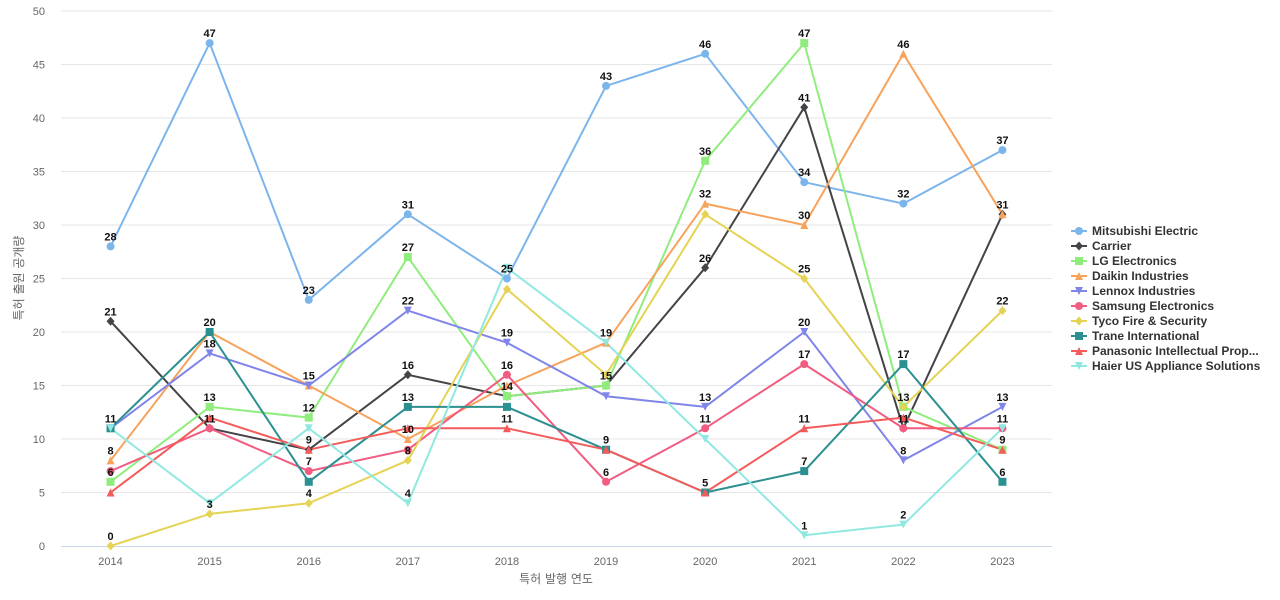  I want to click on legend-label: Mitsubishi Electric, so click(1145, 230).